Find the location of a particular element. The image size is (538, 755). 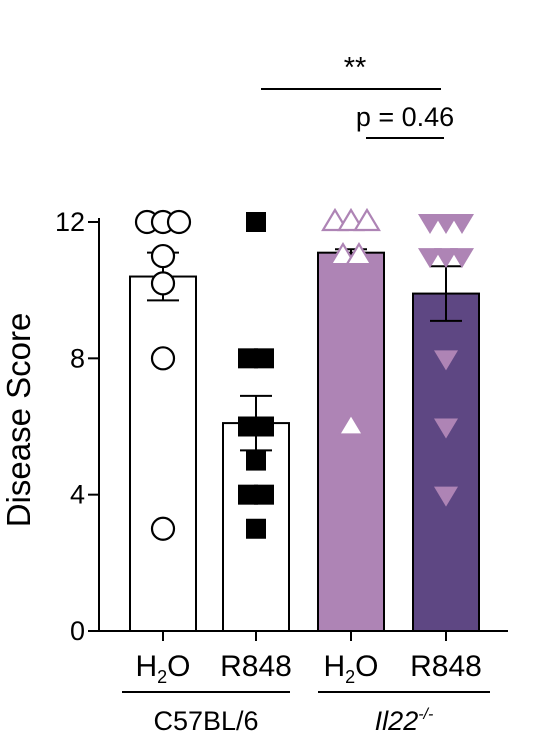

significance-label: p = 0.46 is located at coordinates (405, 117).